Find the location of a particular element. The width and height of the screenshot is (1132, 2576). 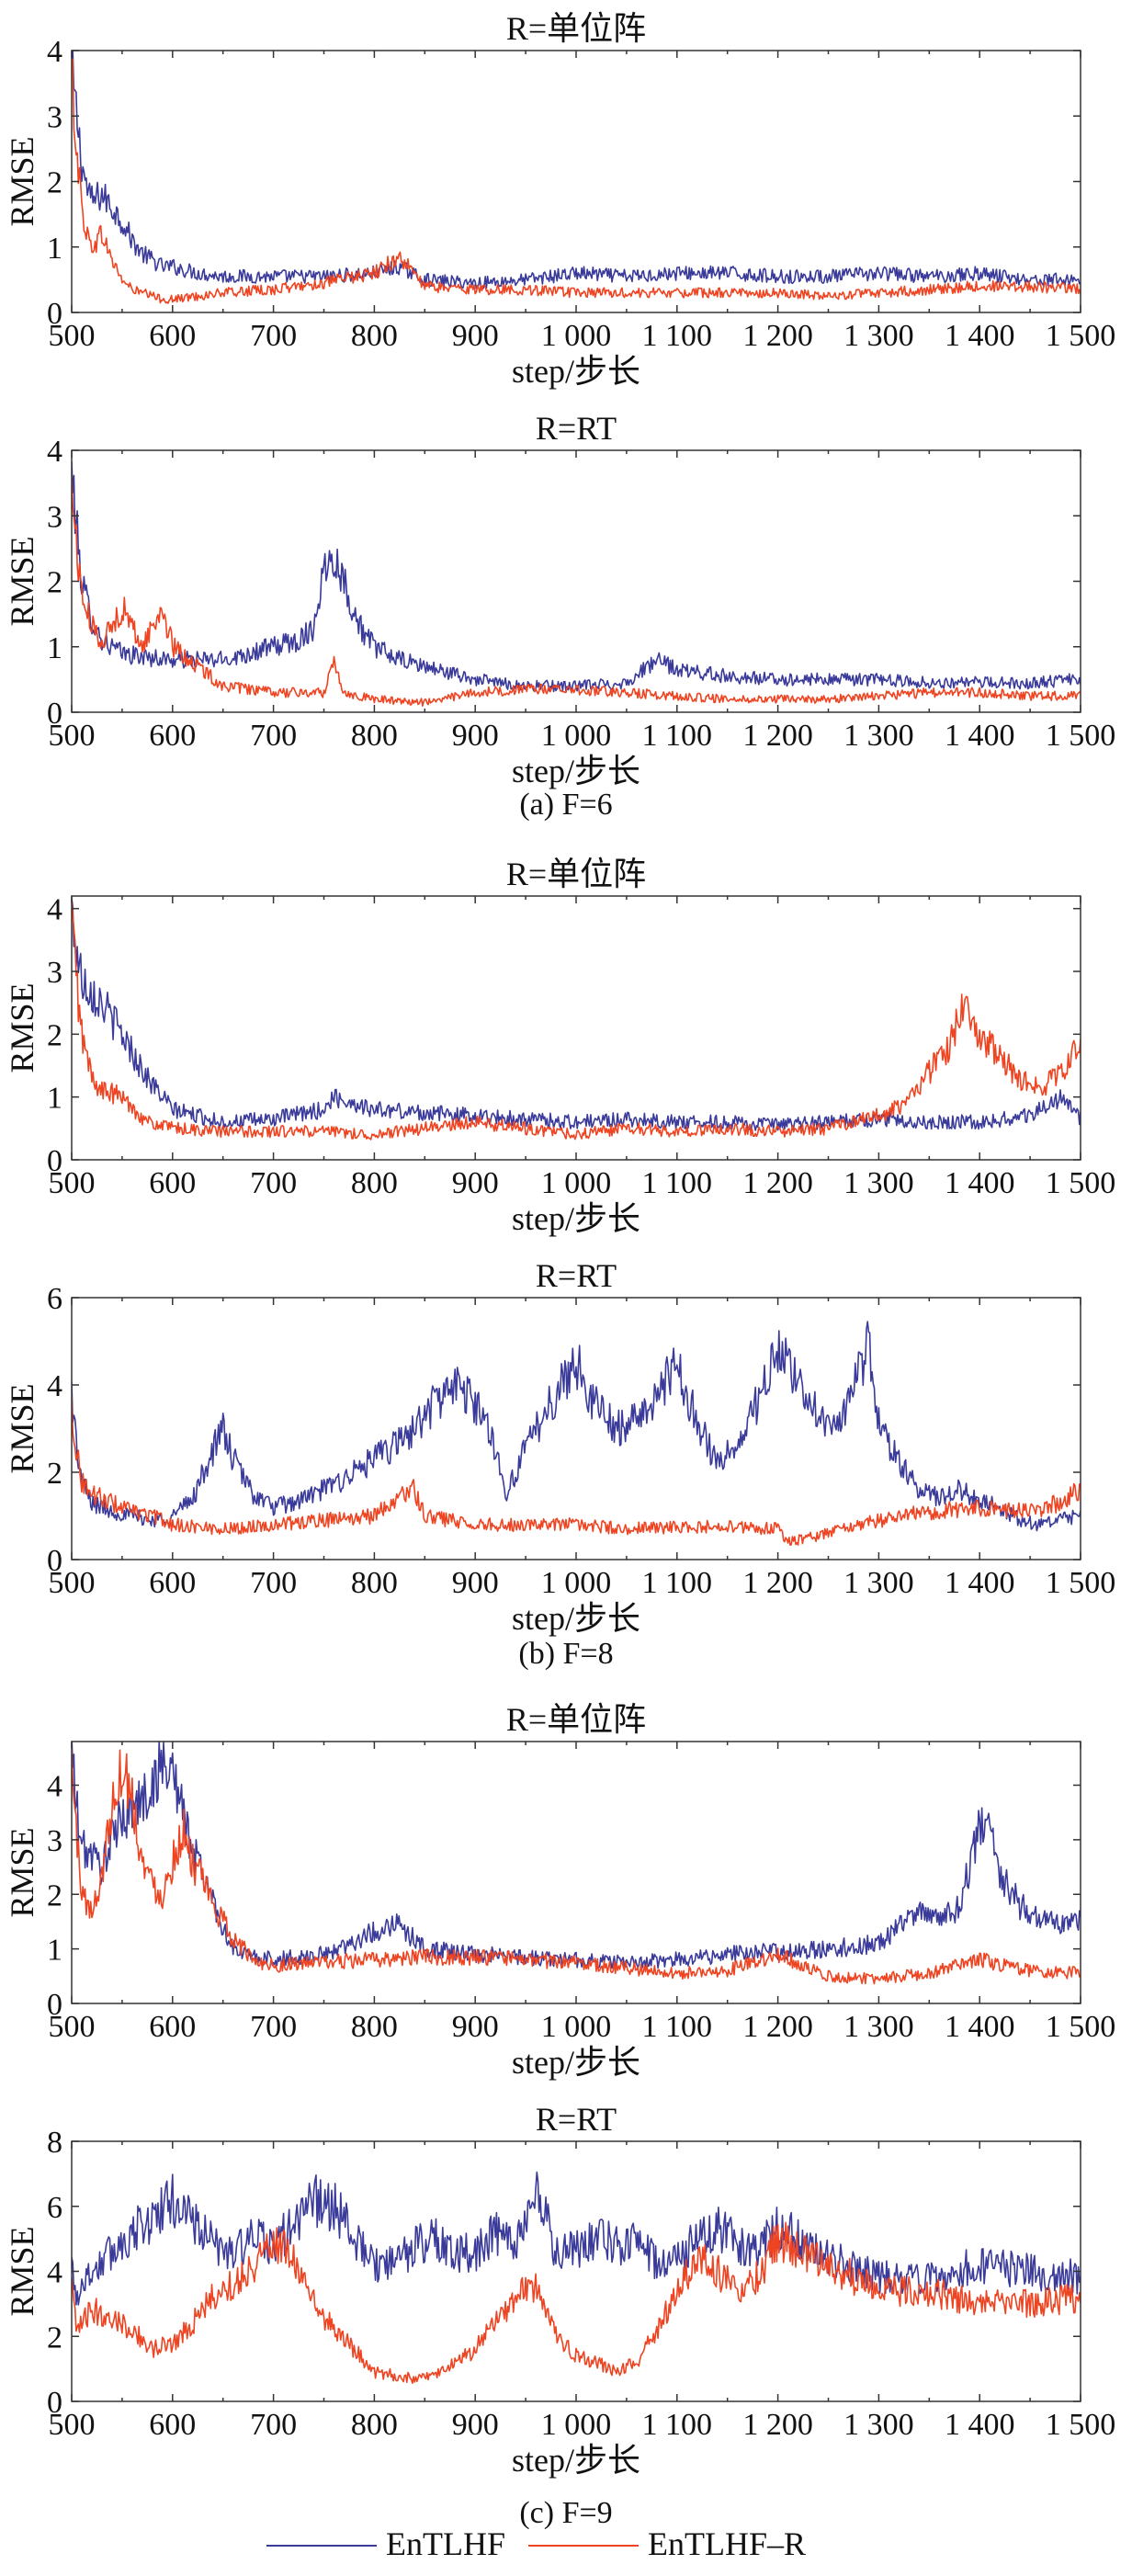

chart-title: R=单位阵 is located at coordinates (576, 874).